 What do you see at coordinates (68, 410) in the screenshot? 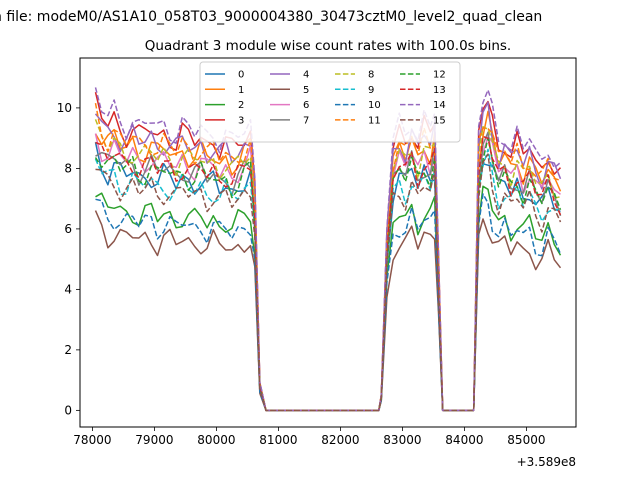
I see `y-tick-label: 0` at bounding box center [68, 410].